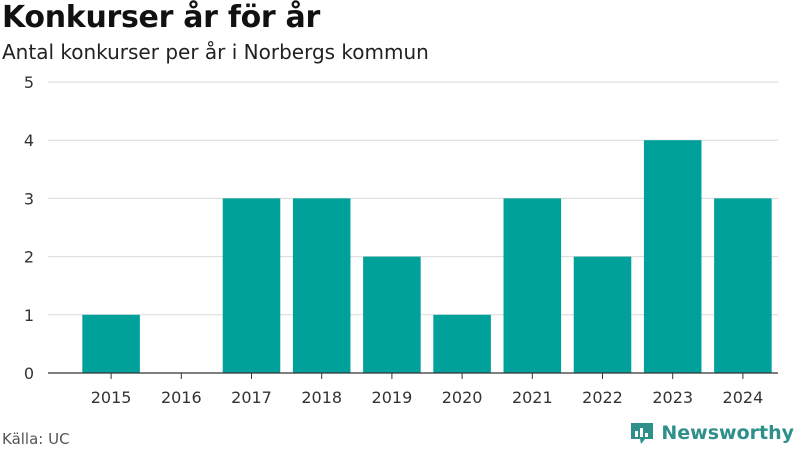 The height and width of the screenshot is (450, 800). What do you see at coordinates (36, 439) in the screenshot?
I see `source-note: Källa: UC` at bounding box center [36, 439].